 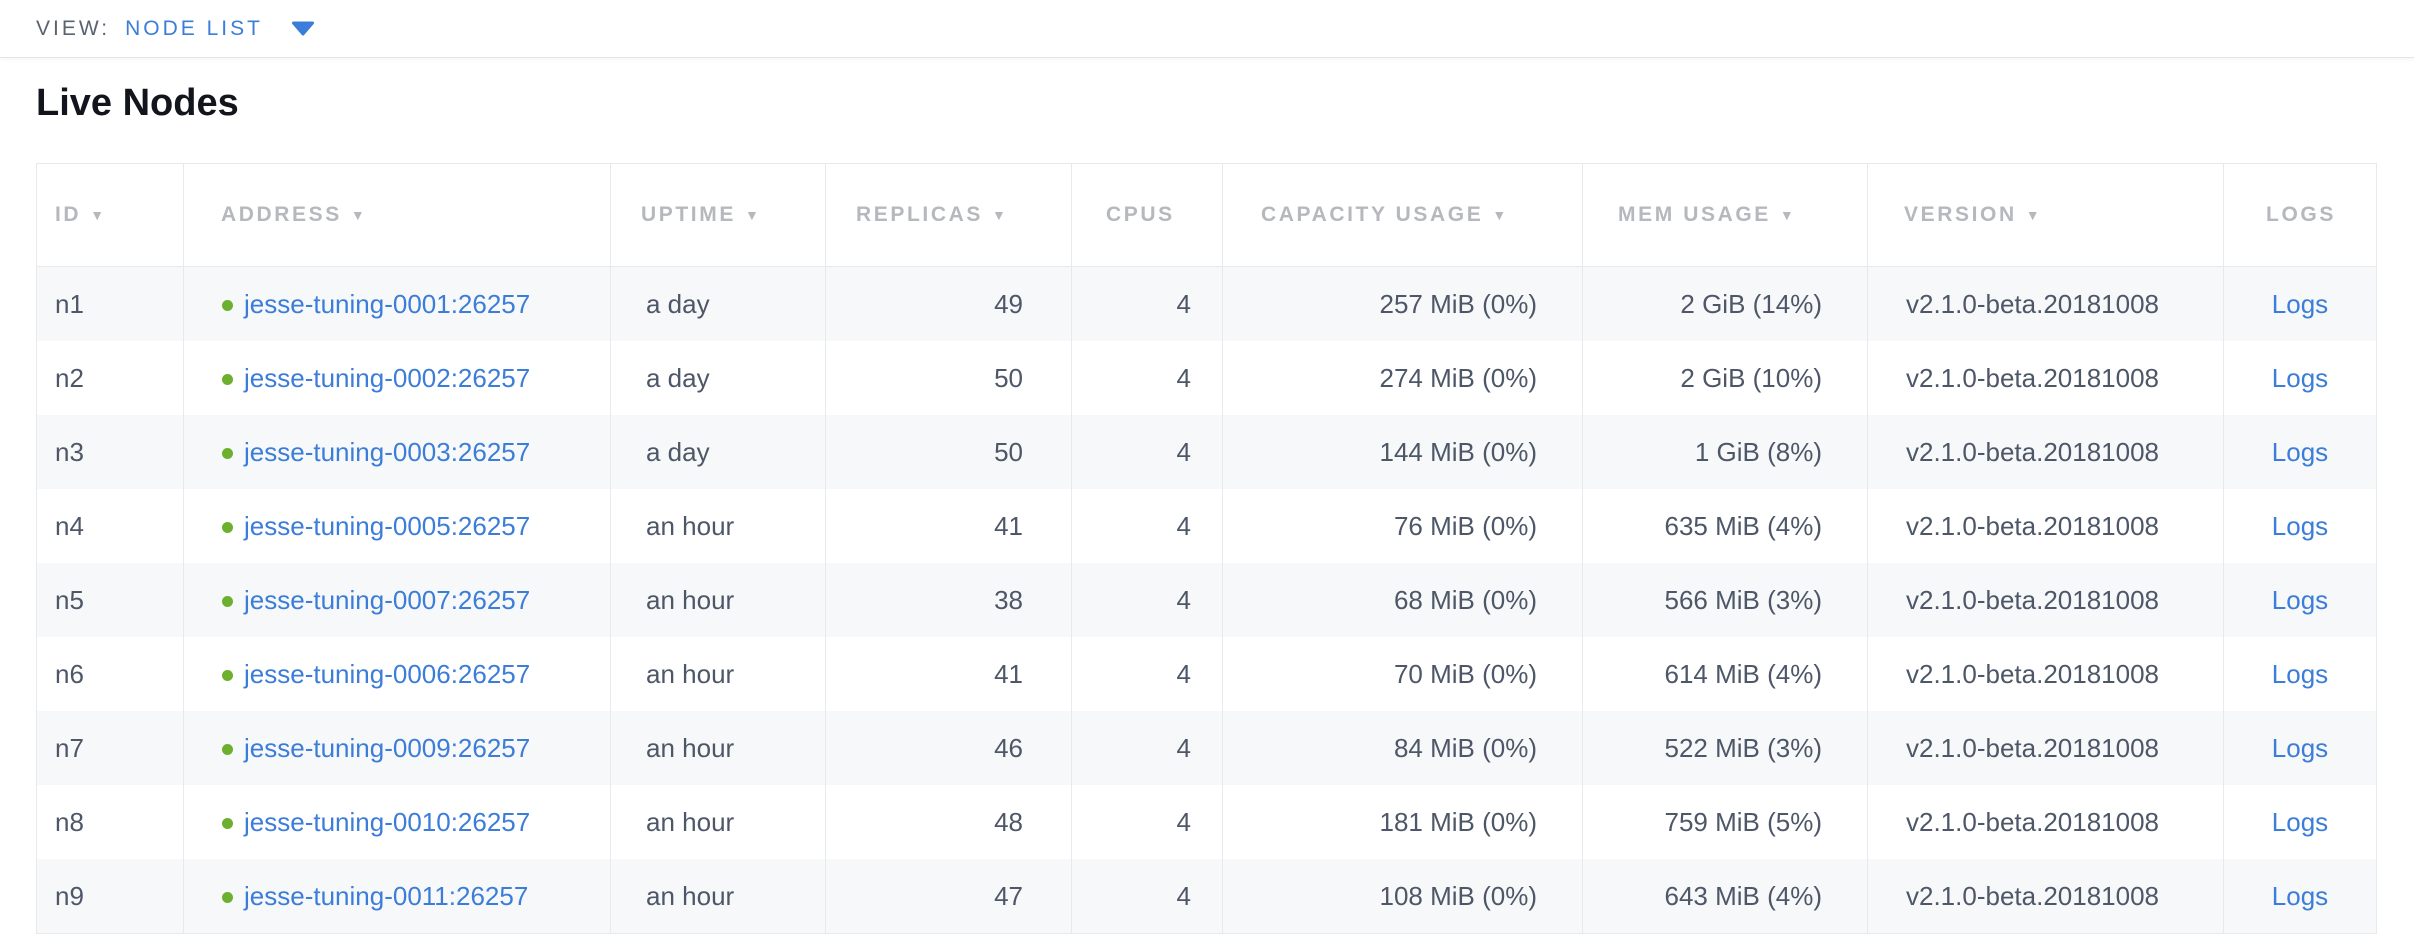 I want to click on node-mem-usage-cell: 2 GiB (14%), so click(x=1725, y=303).